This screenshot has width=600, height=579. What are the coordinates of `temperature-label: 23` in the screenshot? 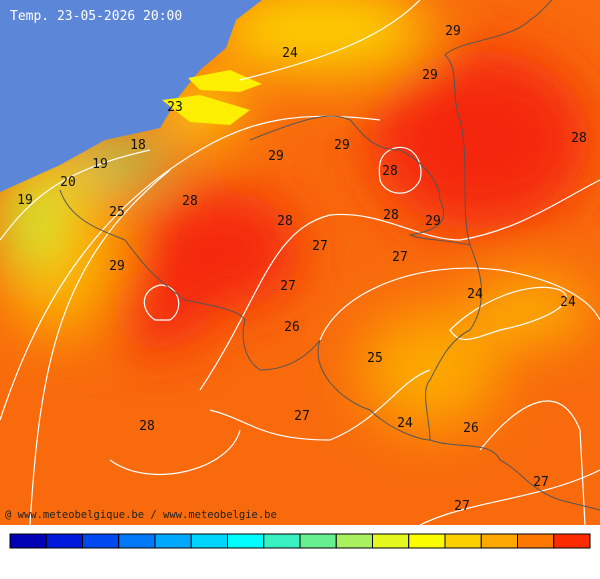 It's located at (175, 107).